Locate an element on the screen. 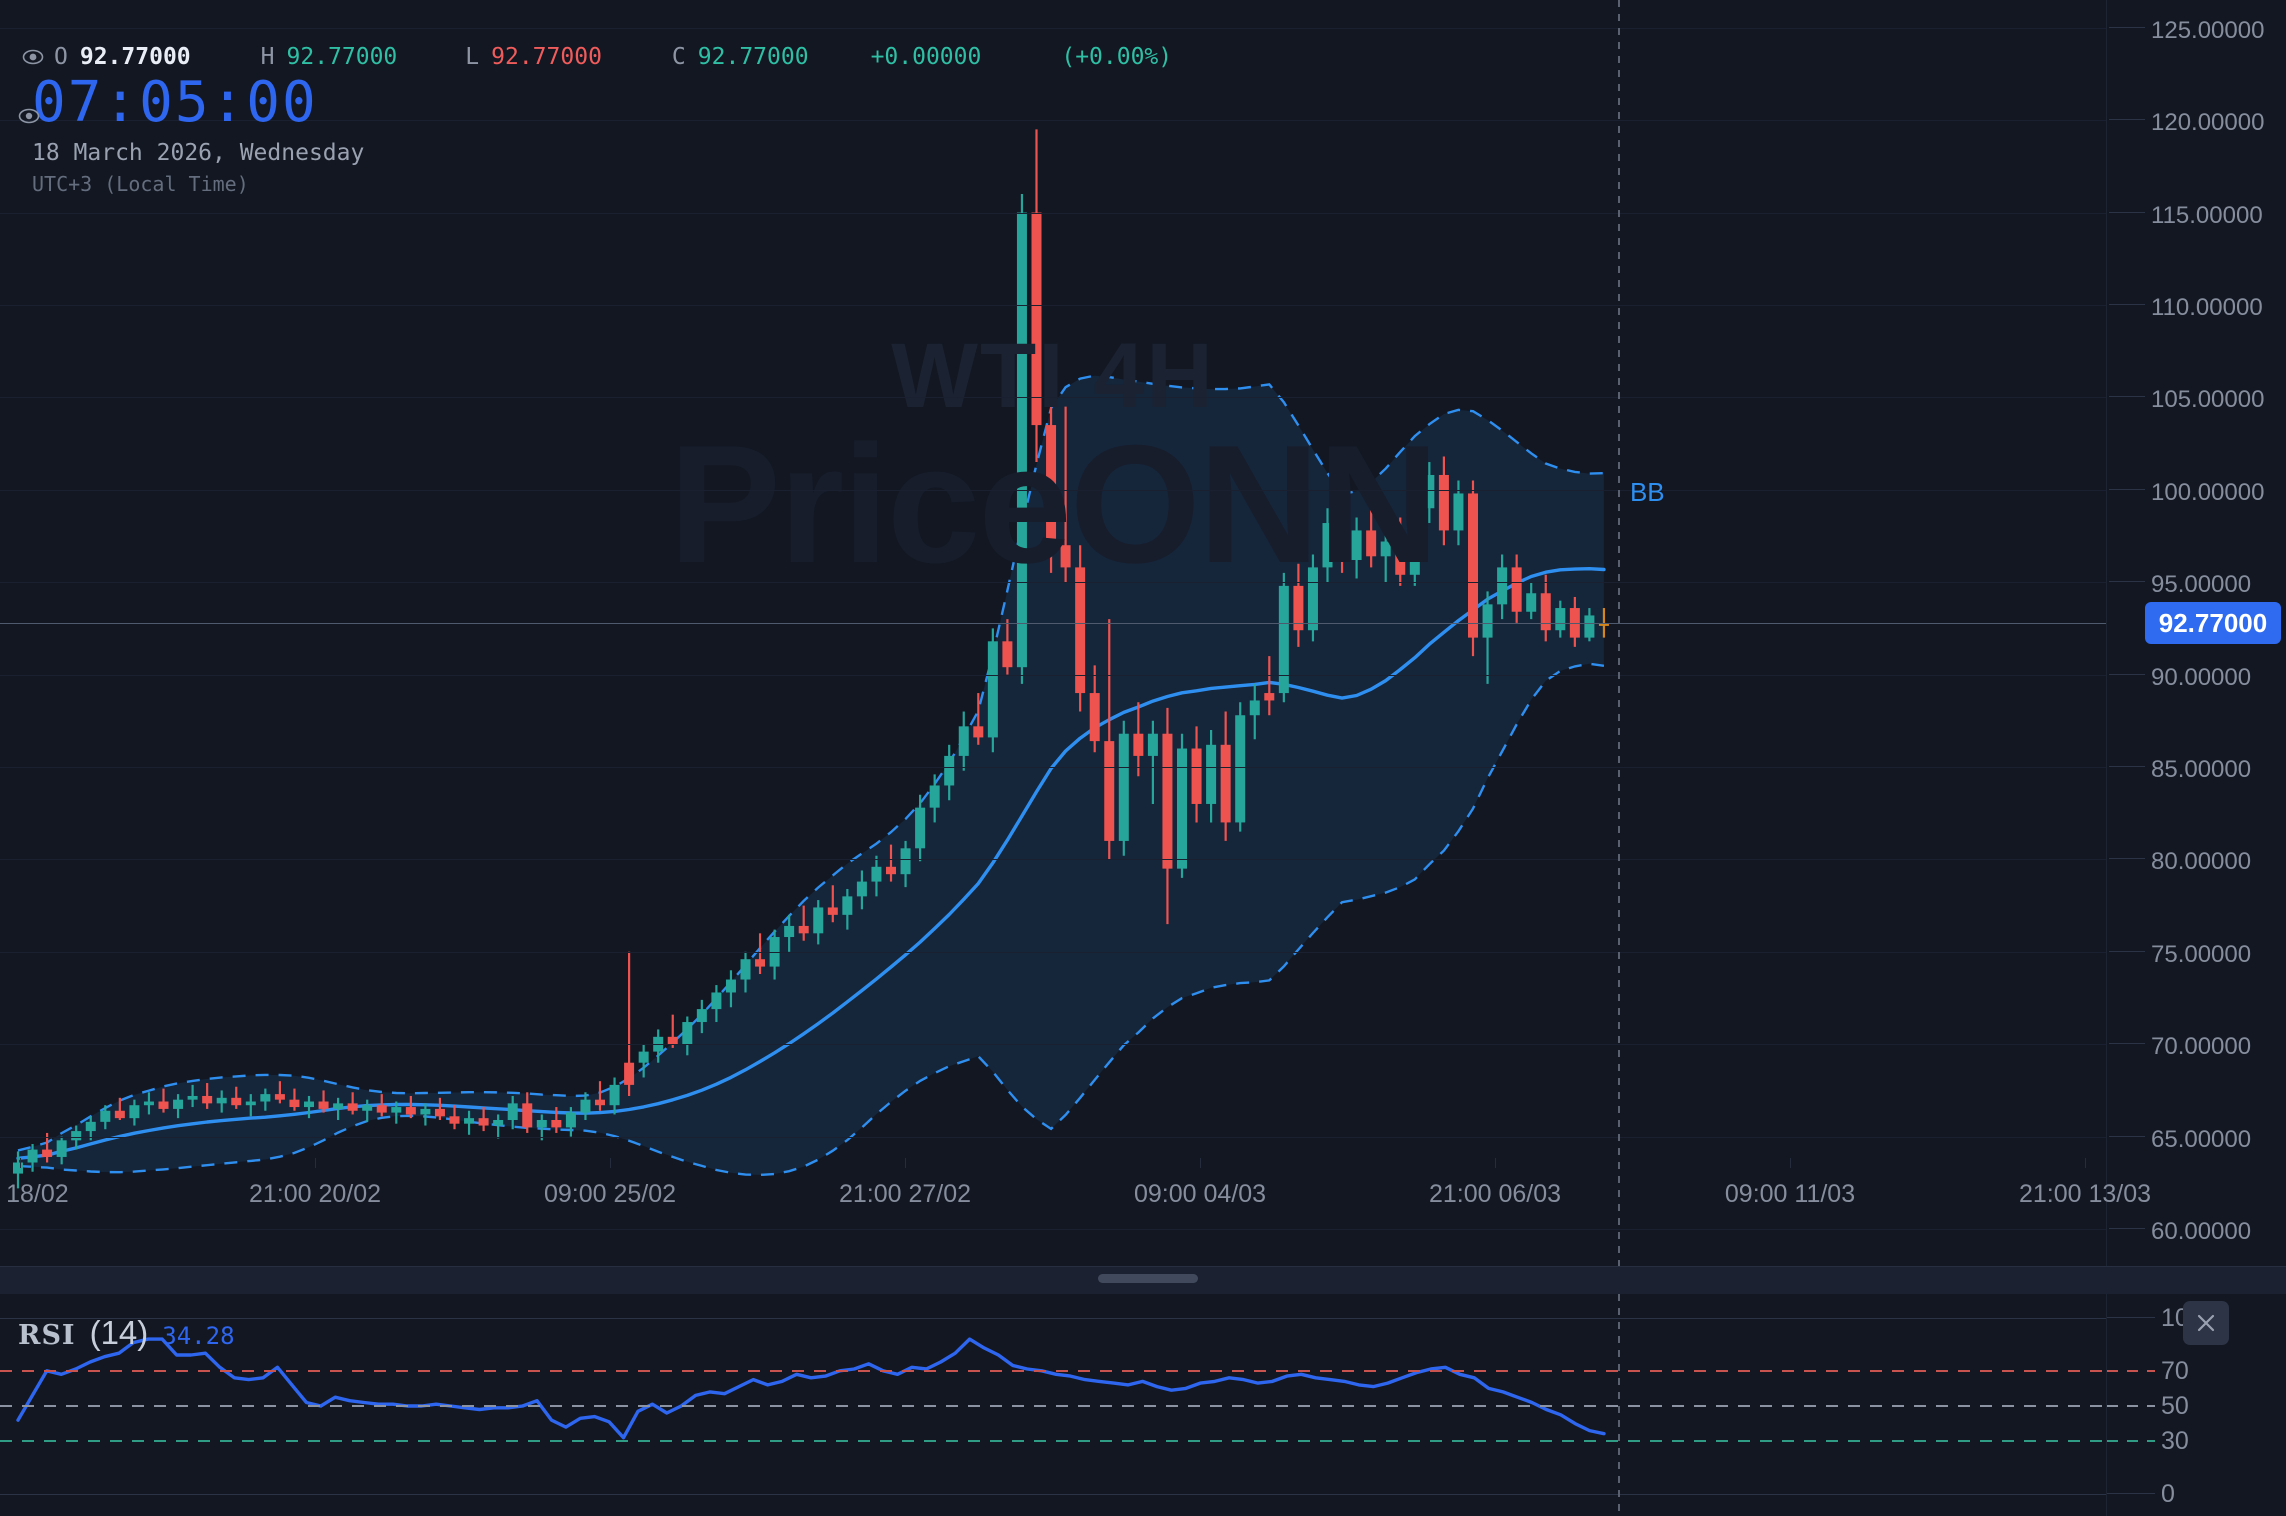 The width and height of the screenshot is (2286, 1516). price-tick: 105.00000 is located at coordinates (2196, 399).